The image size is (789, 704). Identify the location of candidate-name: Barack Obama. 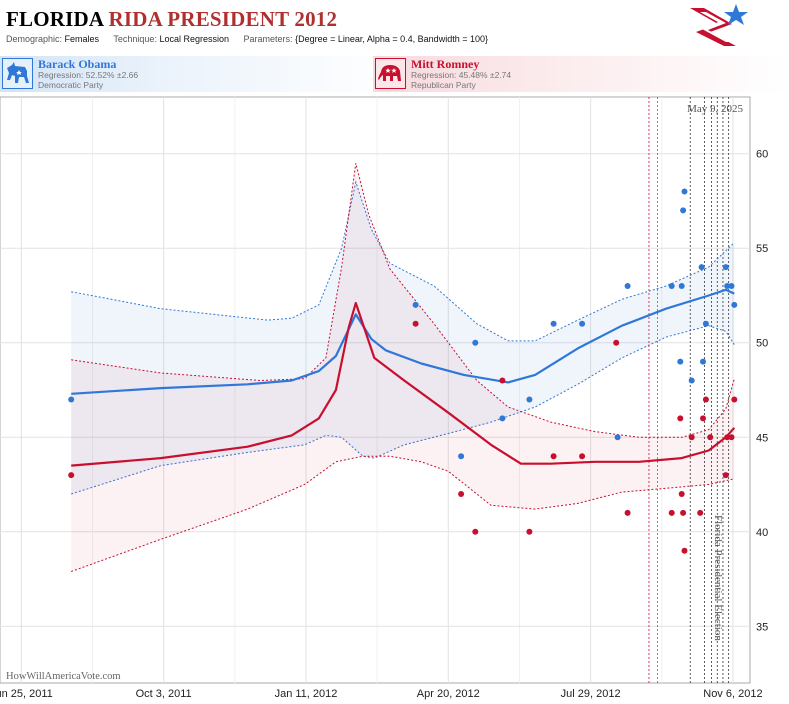
(77, 64).